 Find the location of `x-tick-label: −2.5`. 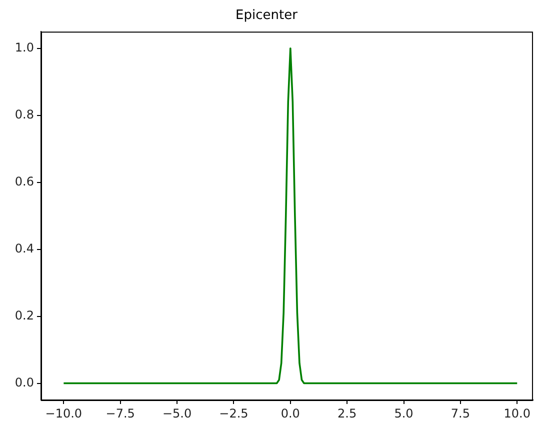

x-tick-label: −2.5 is located at coordinates (233, 413).